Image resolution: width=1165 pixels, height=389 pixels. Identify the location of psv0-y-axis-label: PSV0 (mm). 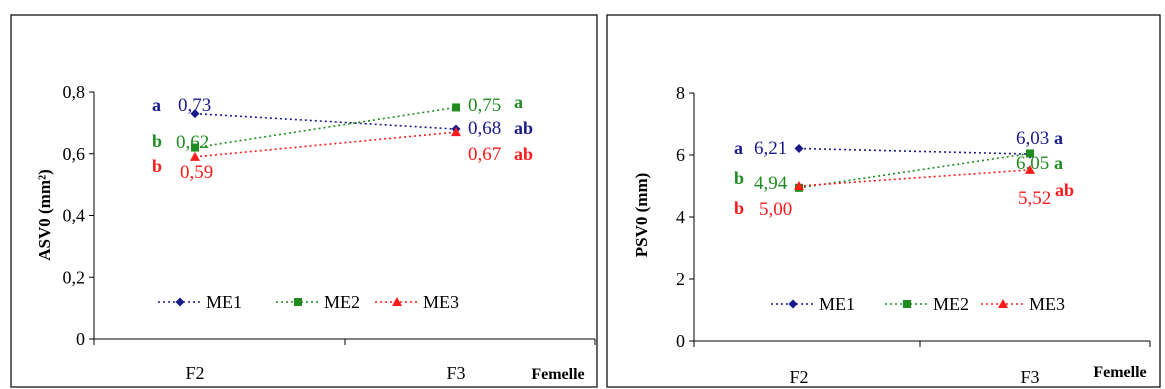
(641, 215).